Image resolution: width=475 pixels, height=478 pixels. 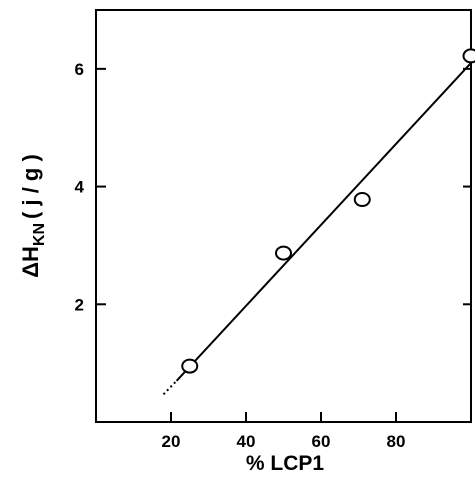 What do you see at coordinates (80, 187) in the screenshot?
I see `y-tick-label-4: 4` at bounding box center [80, 187].